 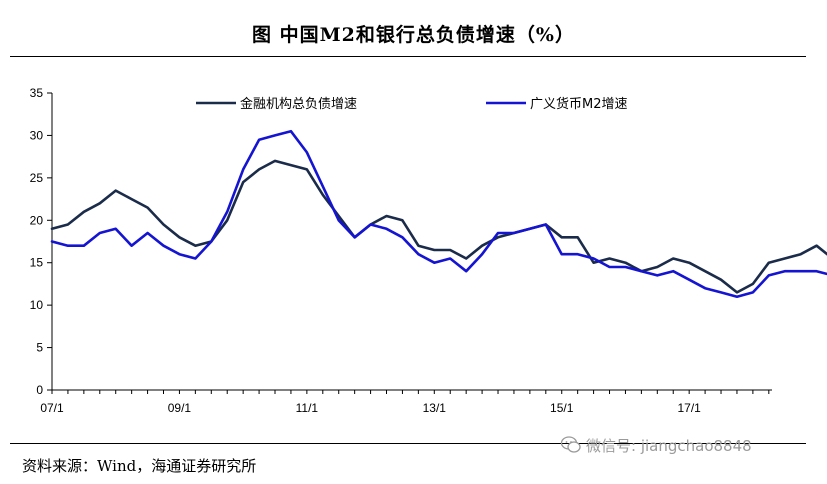 What do you see at coordinates (570, 444) in the screenshot?
I see `wechat-icon` at bounding box center [570, 444].